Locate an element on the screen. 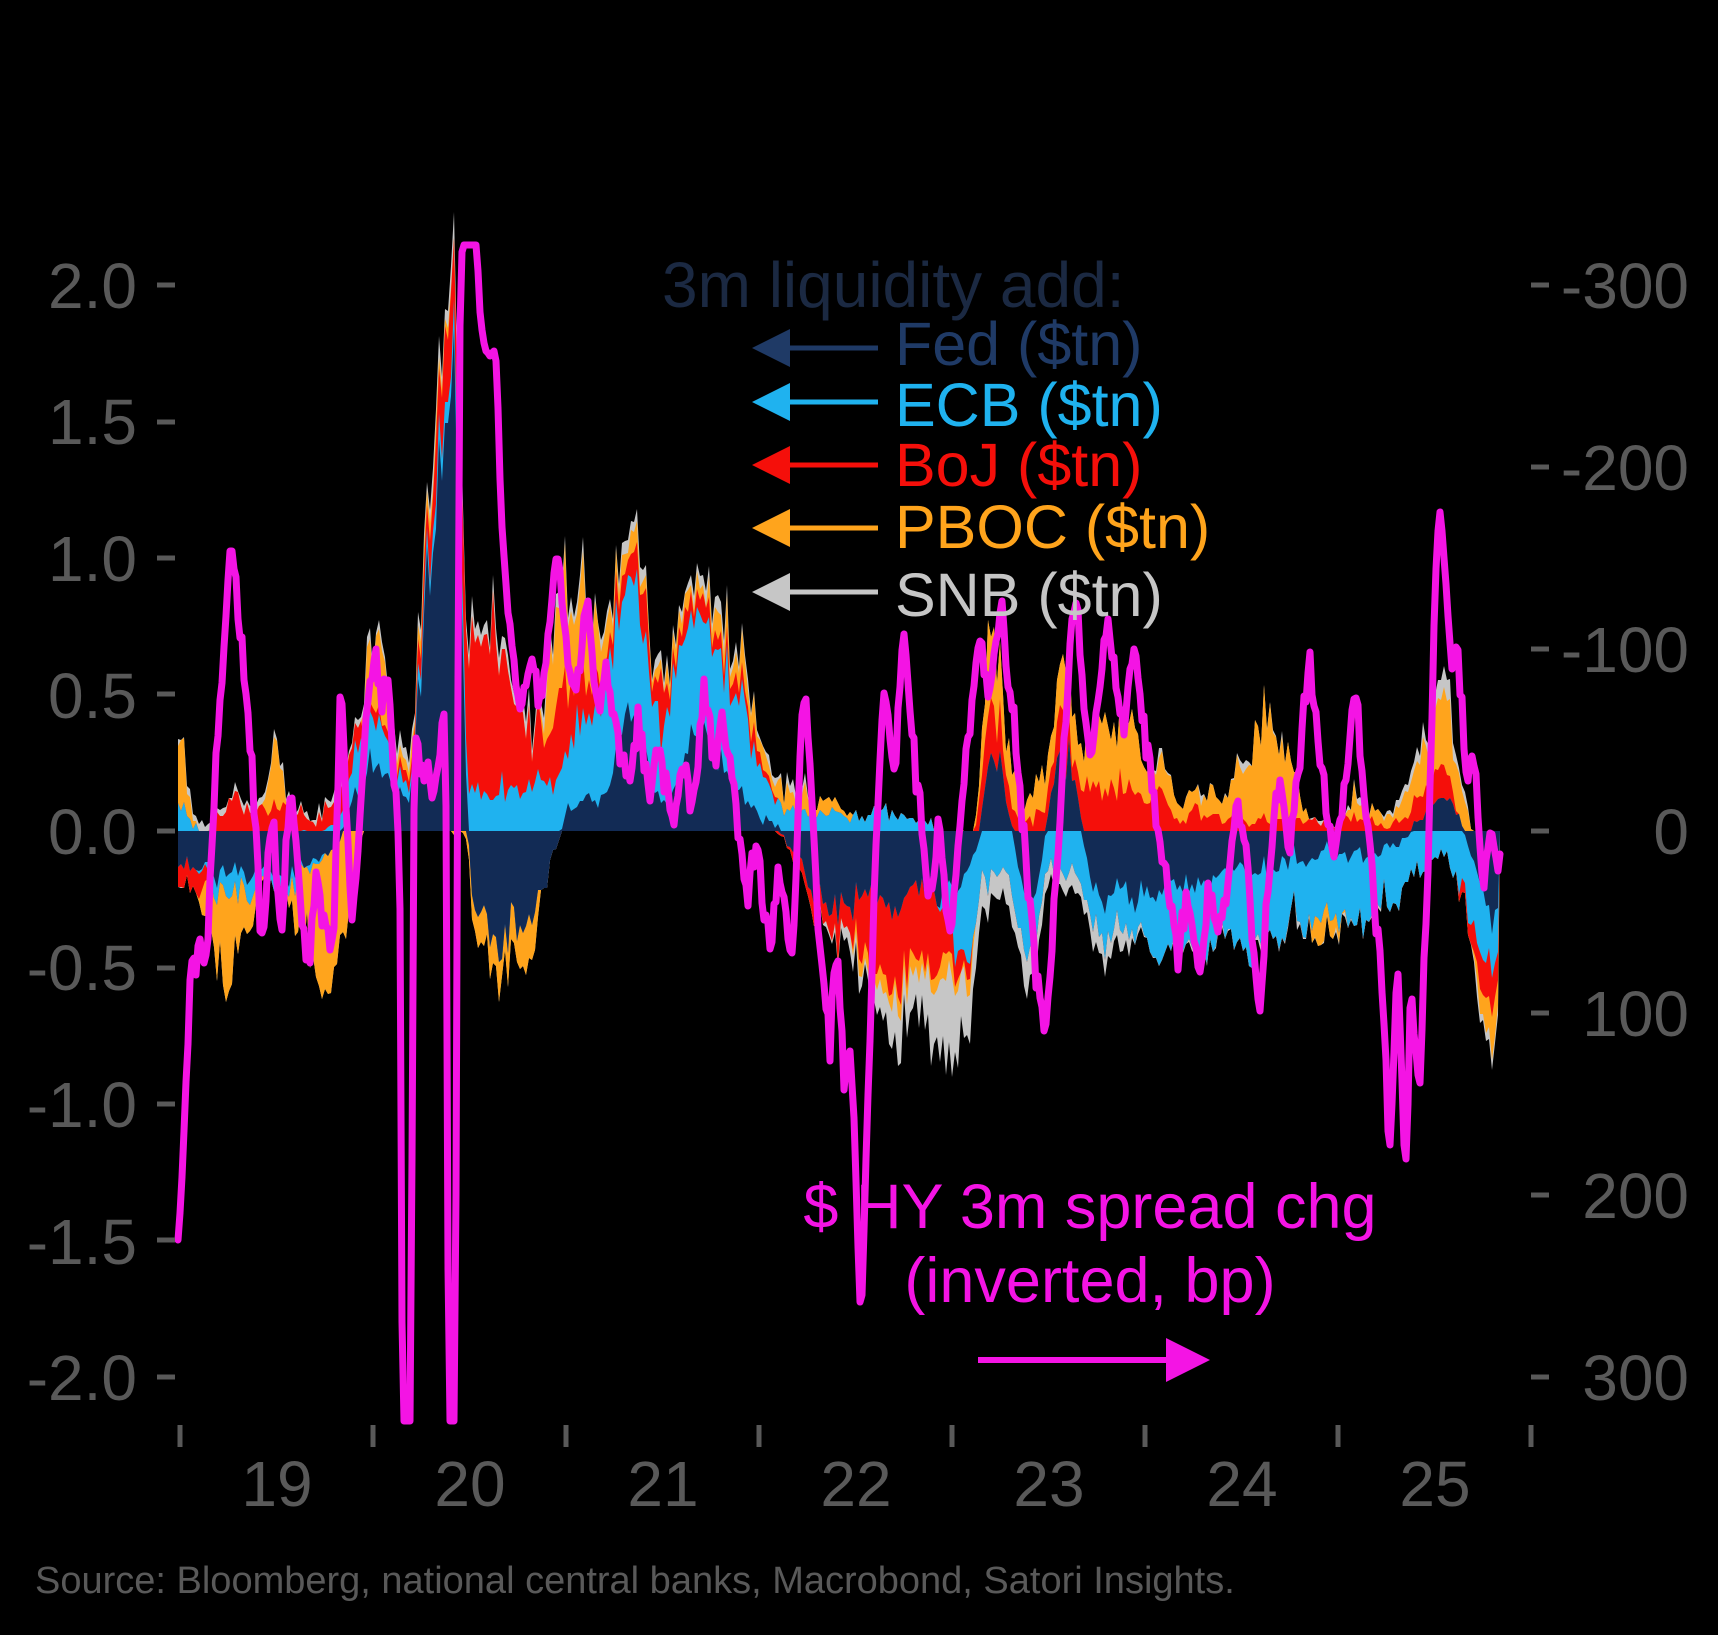  svg-text: -2.0 is located at coordinates (82, 1378).